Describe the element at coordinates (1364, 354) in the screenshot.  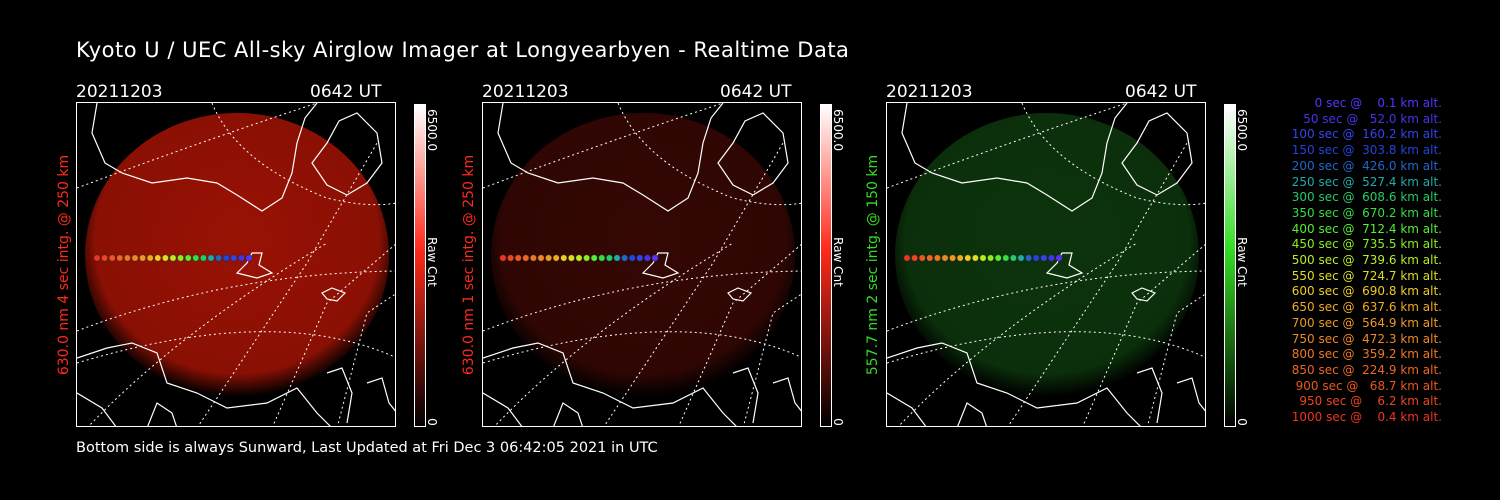
I see `legend-row: 800 sec @ 359.2 km alt.` at that location.